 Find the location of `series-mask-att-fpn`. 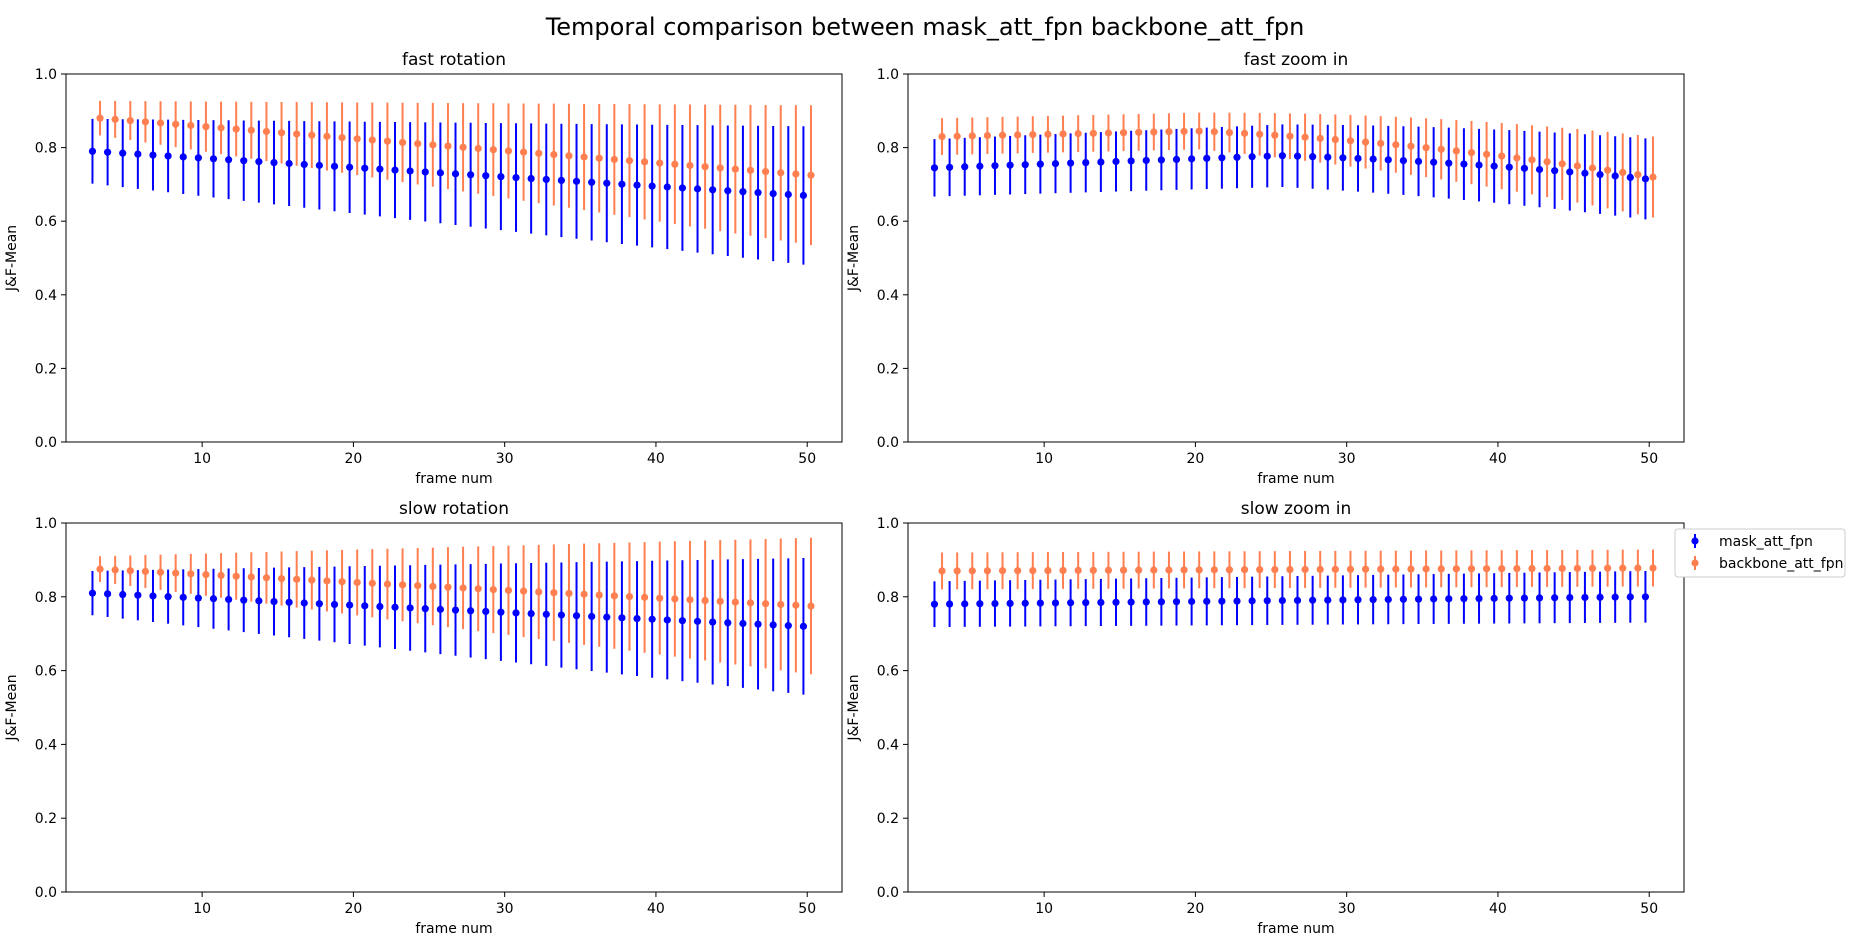

series-mask-att-fpn is located at coordinates (1290, 599).